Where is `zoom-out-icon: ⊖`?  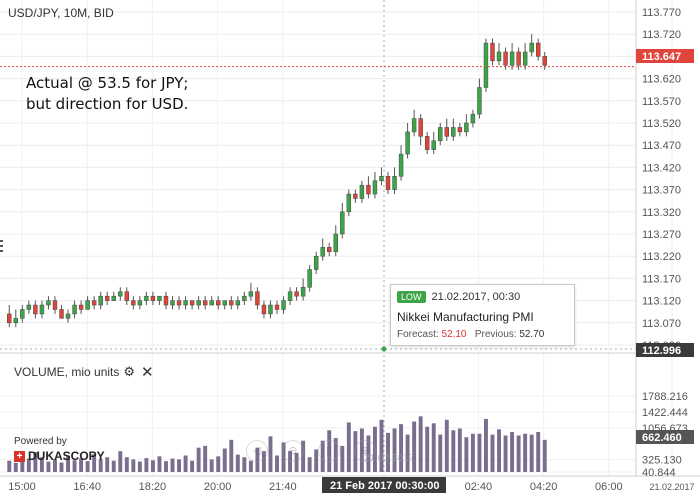
zoom-out-icon: ⊖ is located at coordinates (293, 451).